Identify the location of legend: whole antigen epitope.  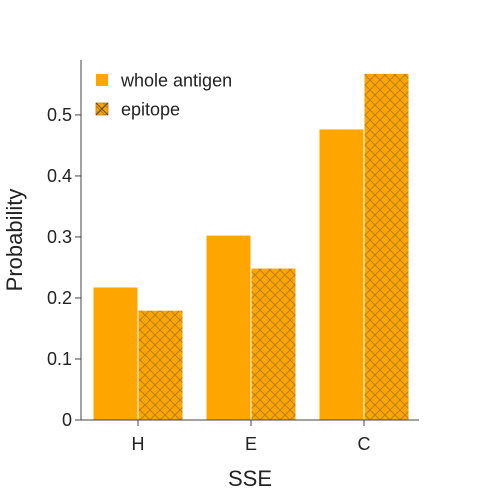
(163, 95).